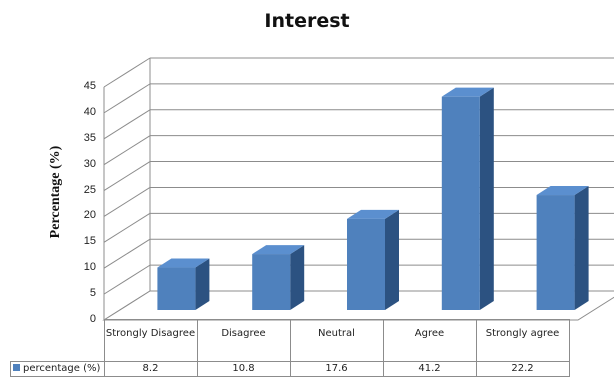 Image resolution: width=614 pixels, height=377 pixels. I want to click on data-table-category: Neutral, so click(336, 340).